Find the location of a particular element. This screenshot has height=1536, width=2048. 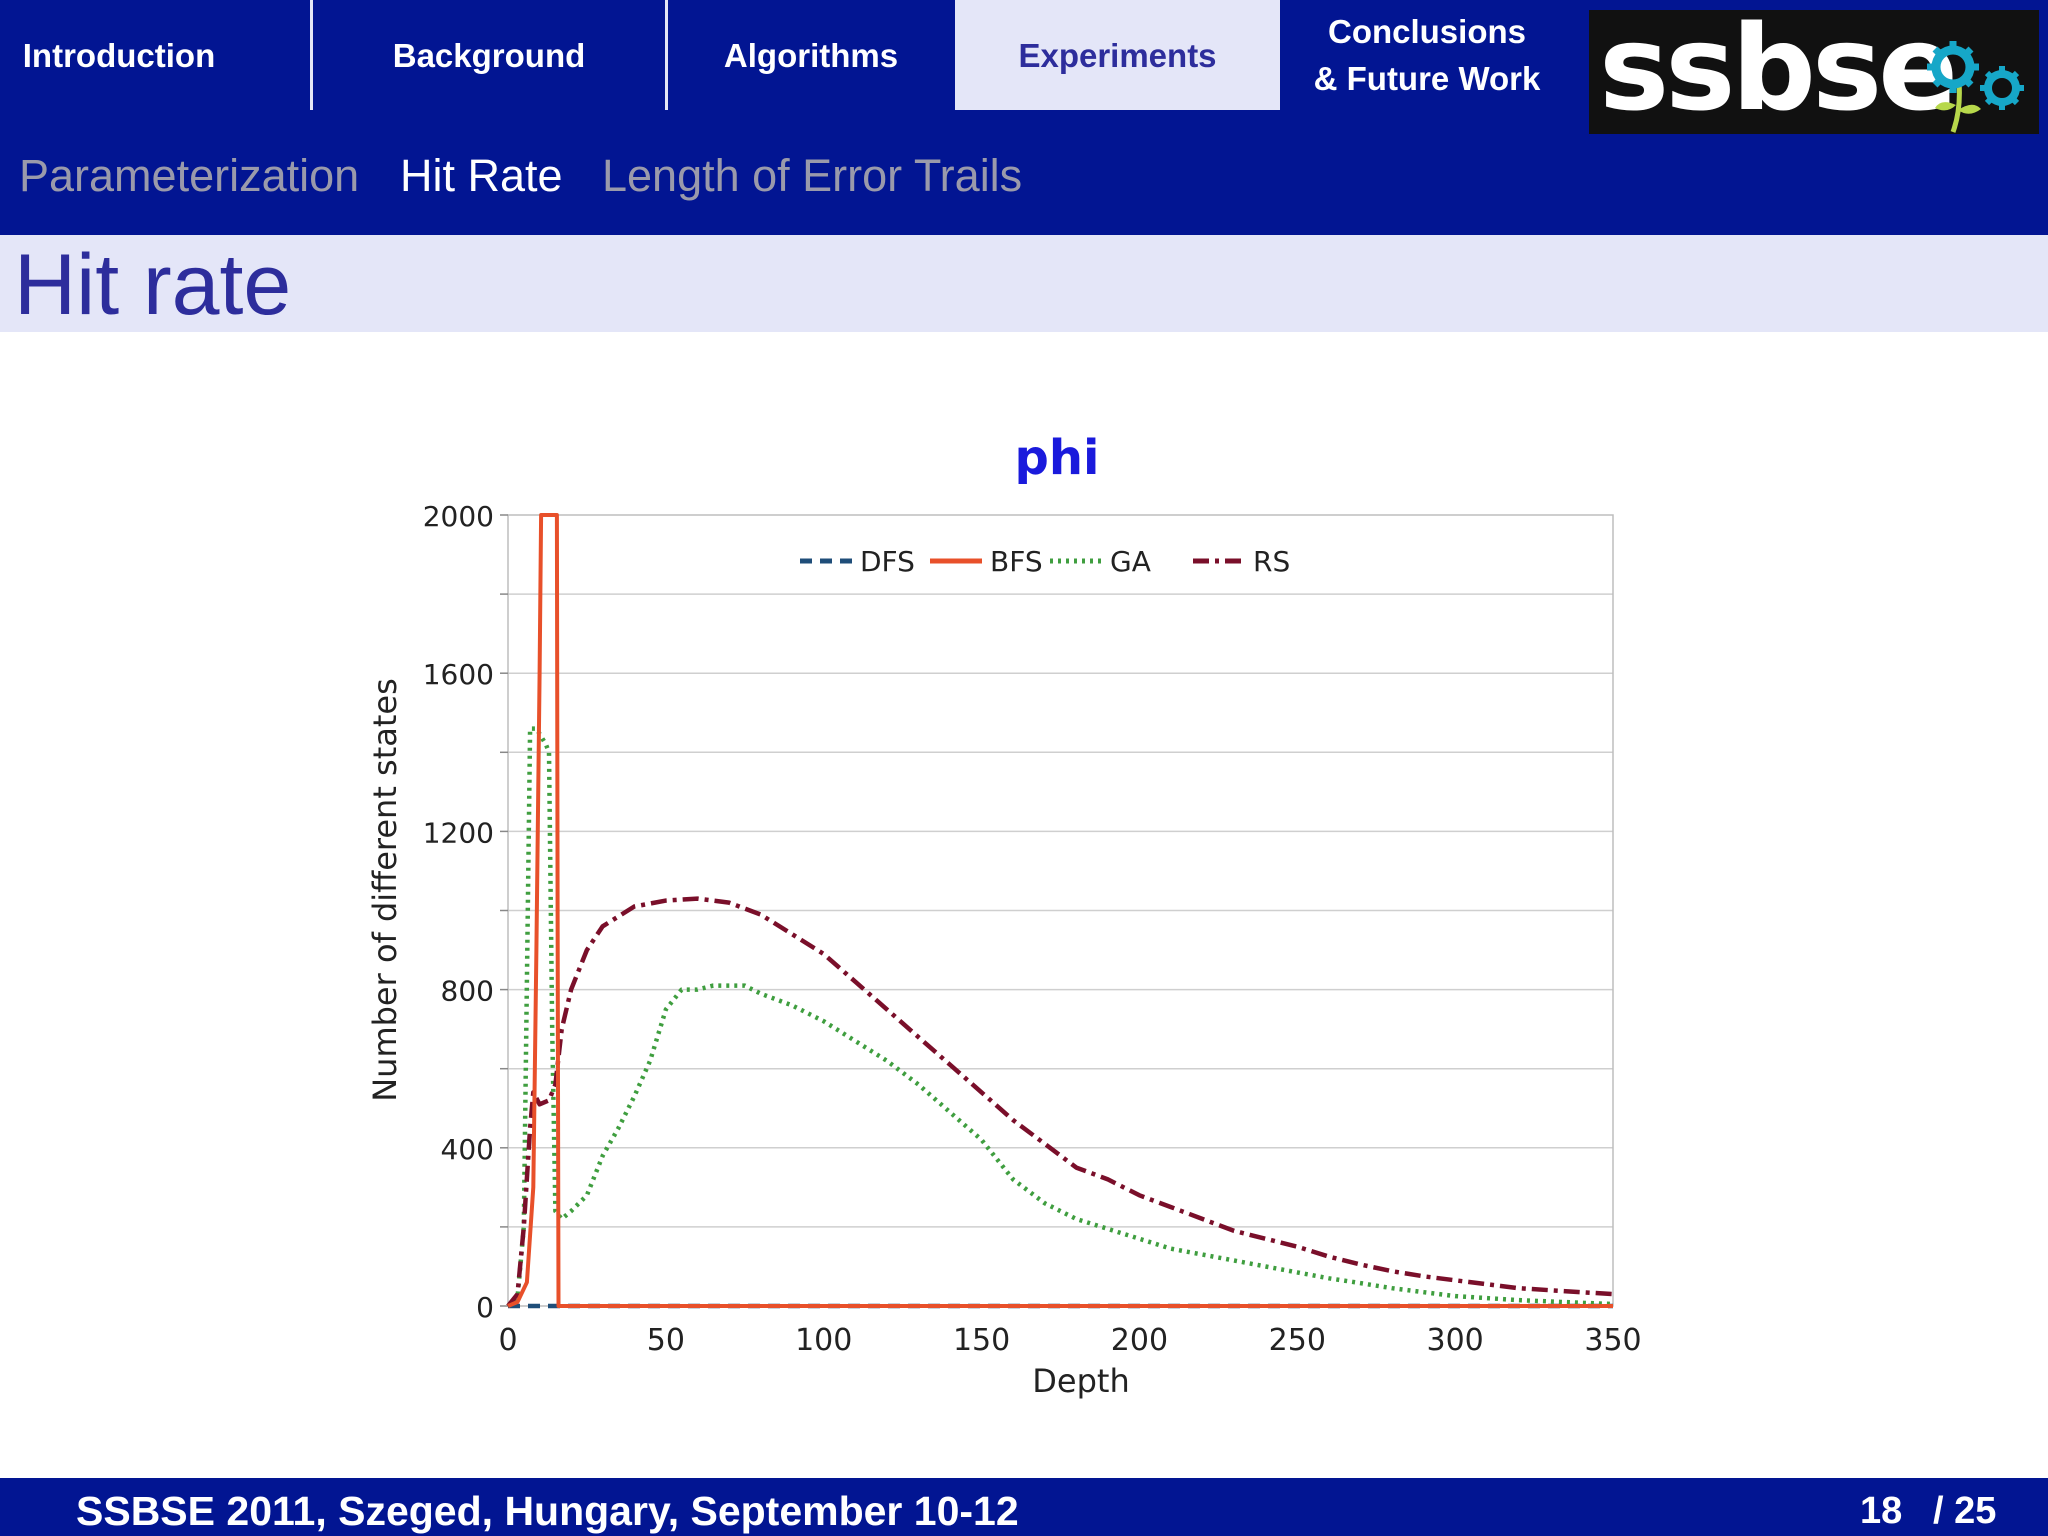

chart-title: phi is located at coordinates (1057, 458).